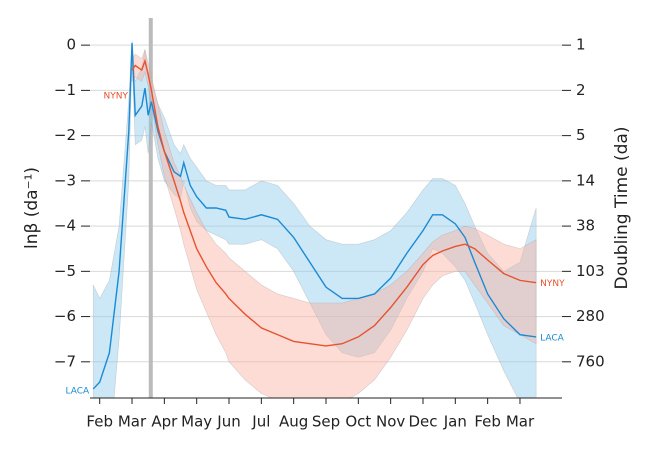  I want to click on x-tick-label: Nov, so click(390, 422).